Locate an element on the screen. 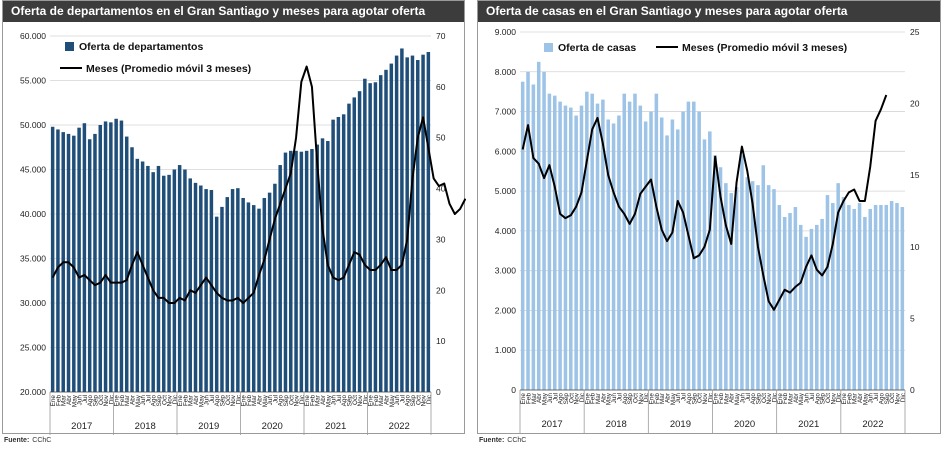 The image size is (945, 453). y-right-tick-label: 10 is located at coordinates (441, 341).